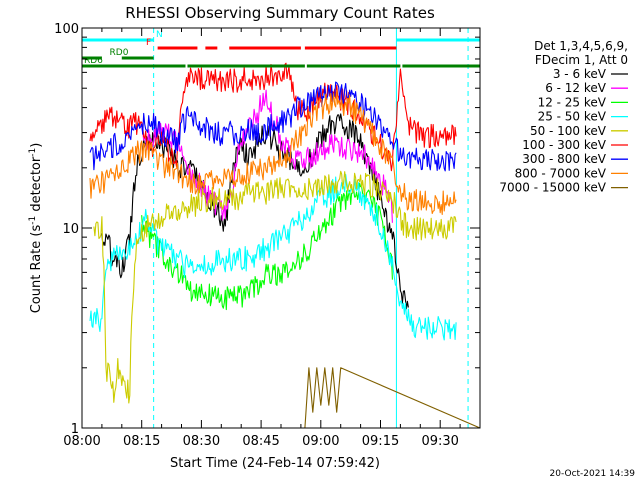 This screenshot has height=485, width=640. I want to click on legend-entry-label-6: 300 - 800 keV, so click(564, 159).